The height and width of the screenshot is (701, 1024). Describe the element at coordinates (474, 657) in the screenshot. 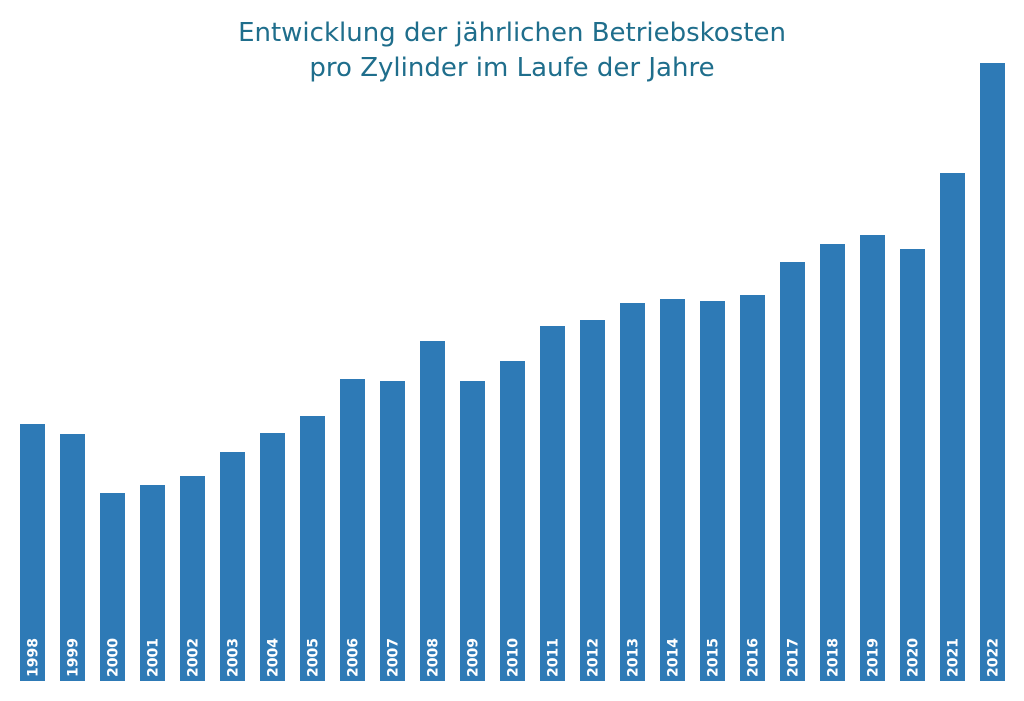

I see `bar-label-2009: 2009` at that location.